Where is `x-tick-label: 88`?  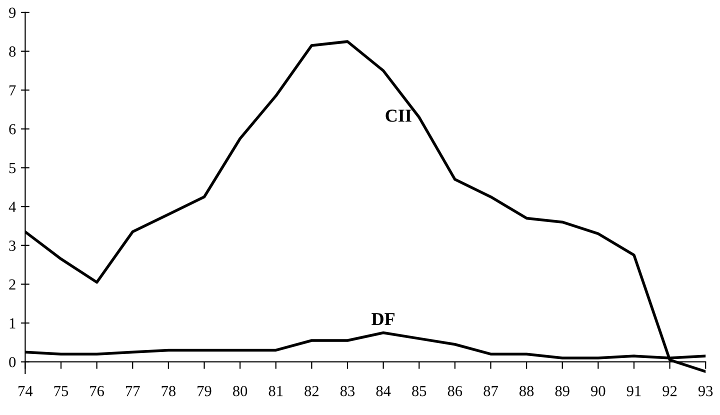
x-tick-label: 88 is located at coordinates (526, 391).